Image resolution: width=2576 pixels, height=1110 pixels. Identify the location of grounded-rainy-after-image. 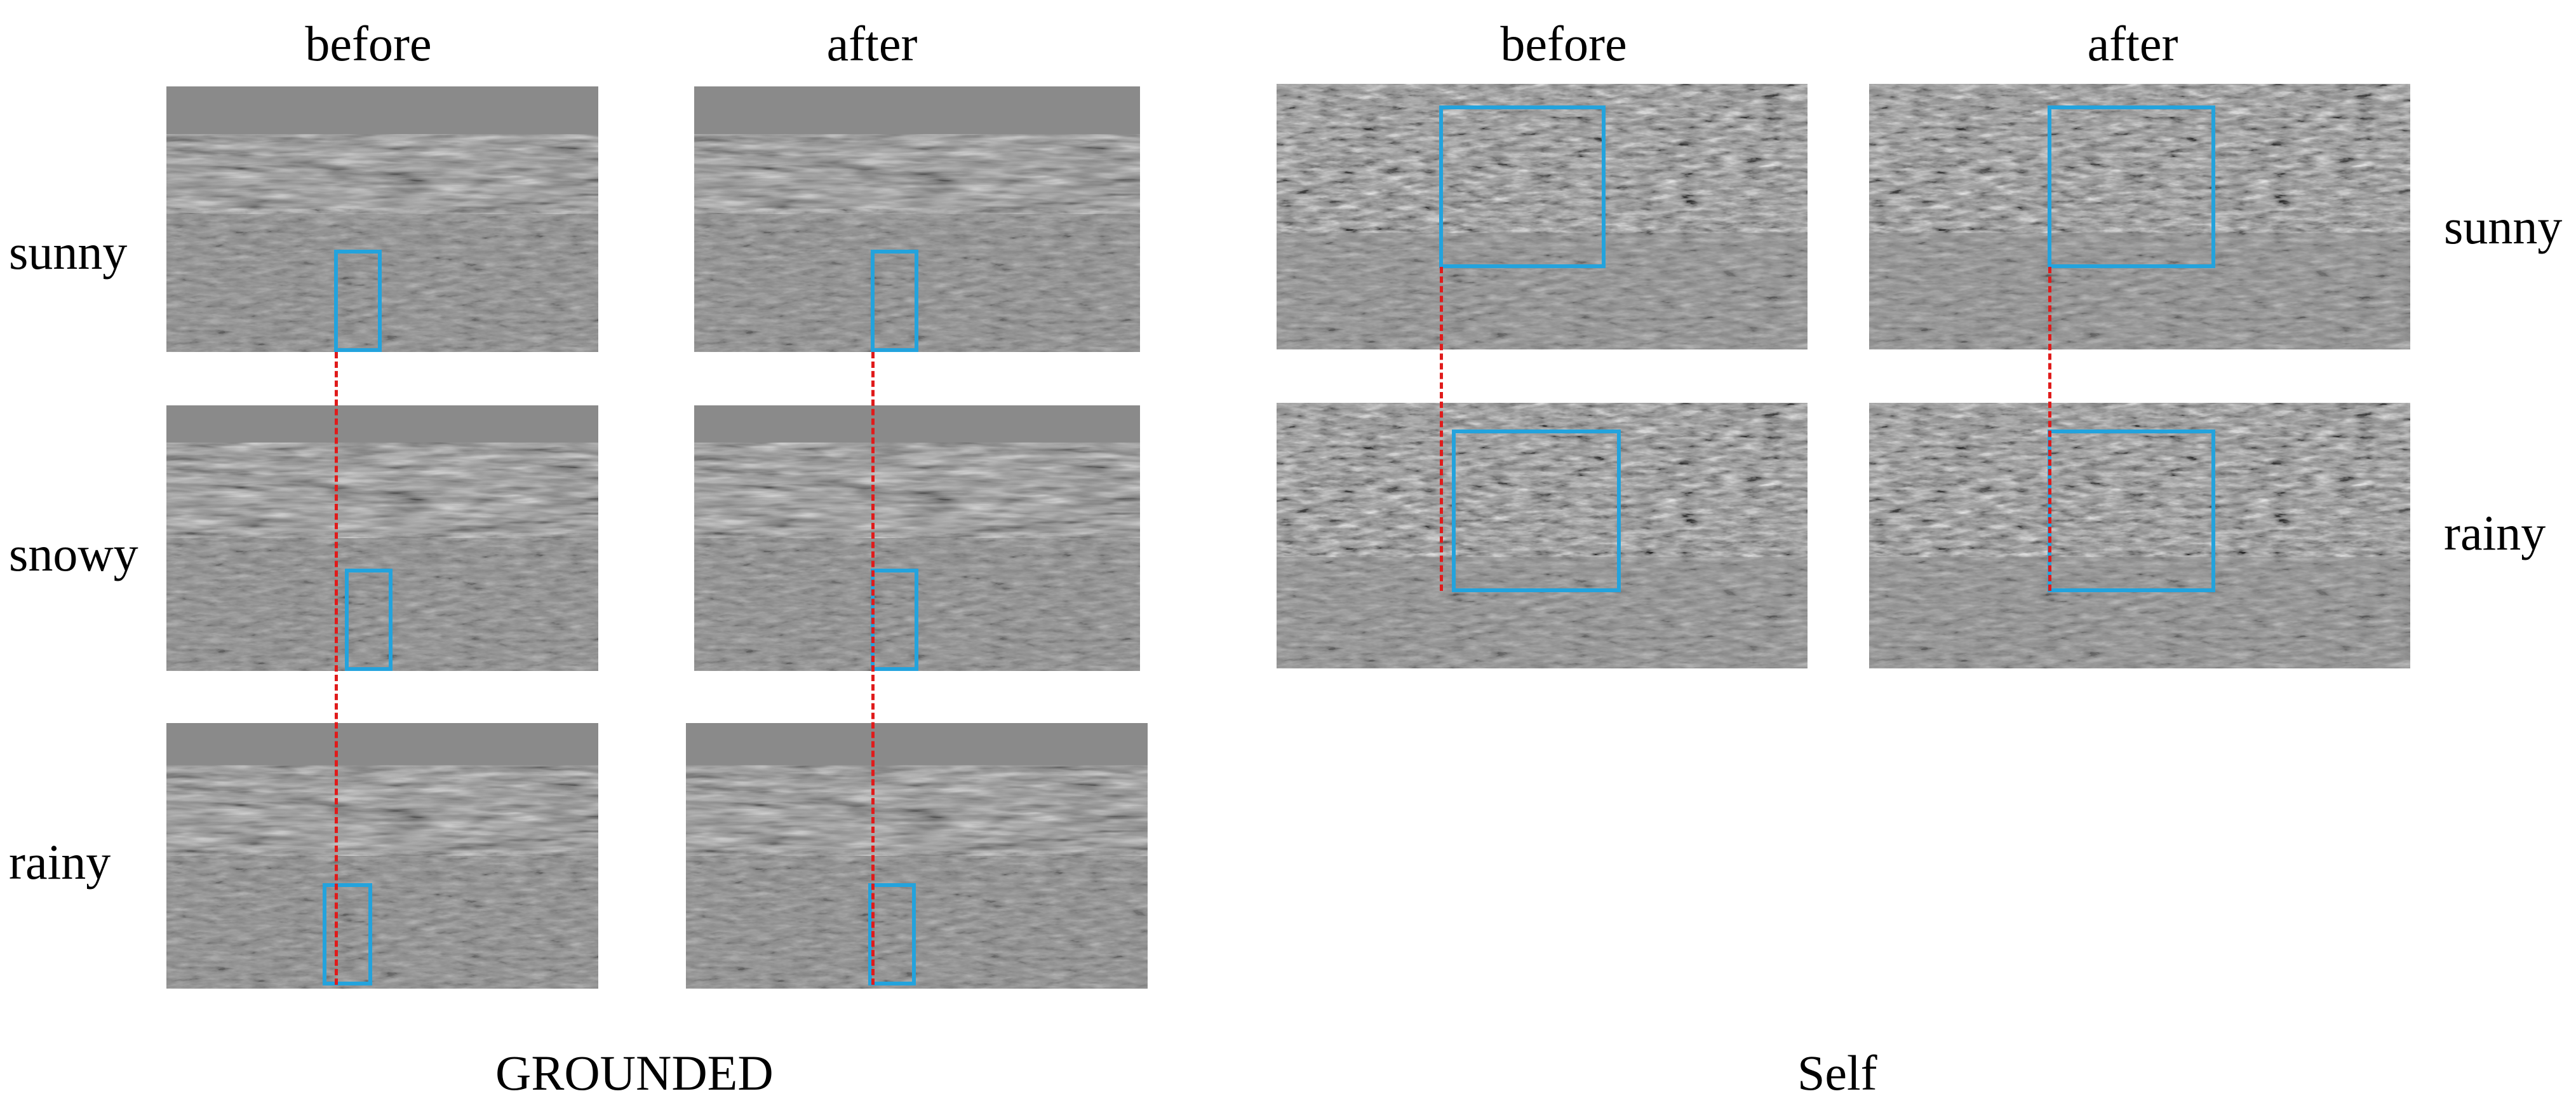
(917, 856).